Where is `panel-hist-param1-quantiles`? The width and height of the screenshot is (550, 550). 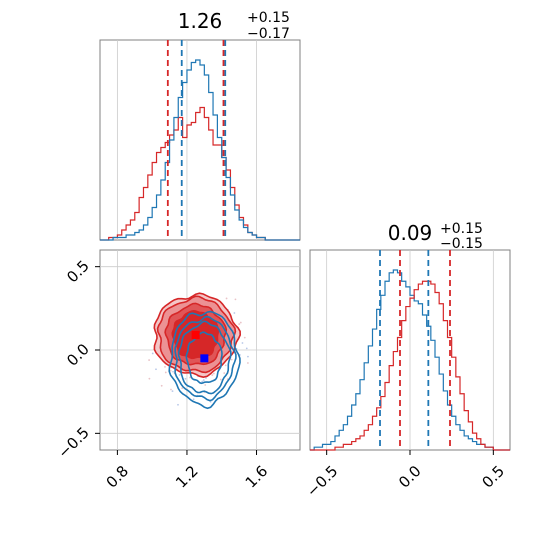
panel-hist-param1-quantiles is located at coordinates (196, 140).